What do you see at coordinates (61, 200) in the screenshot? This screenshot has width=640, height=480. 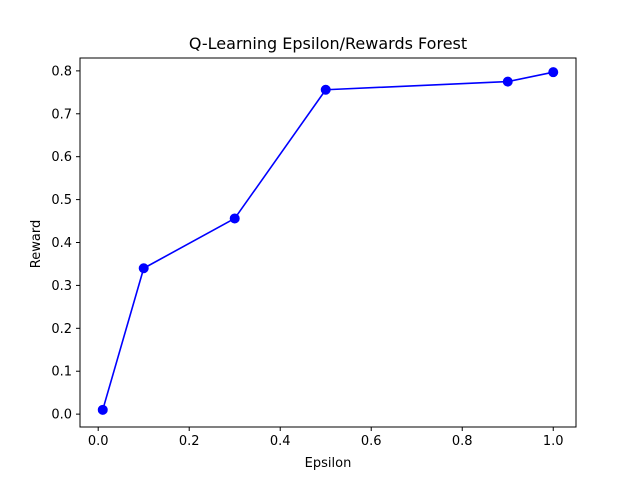 I see `y-tick-label: 0.5` at bounding box center [61, 200].